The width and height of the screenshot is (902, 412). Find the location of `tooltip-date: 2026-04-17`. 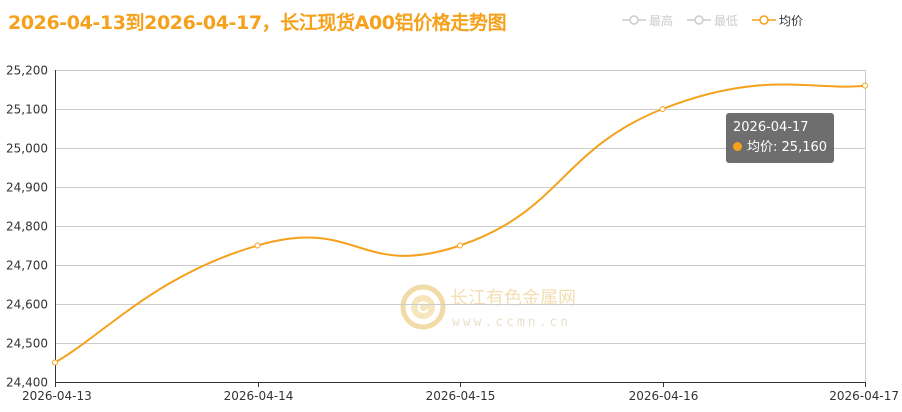

tooltip-date: 2026-04-17 is located at coordinates (771, 127).